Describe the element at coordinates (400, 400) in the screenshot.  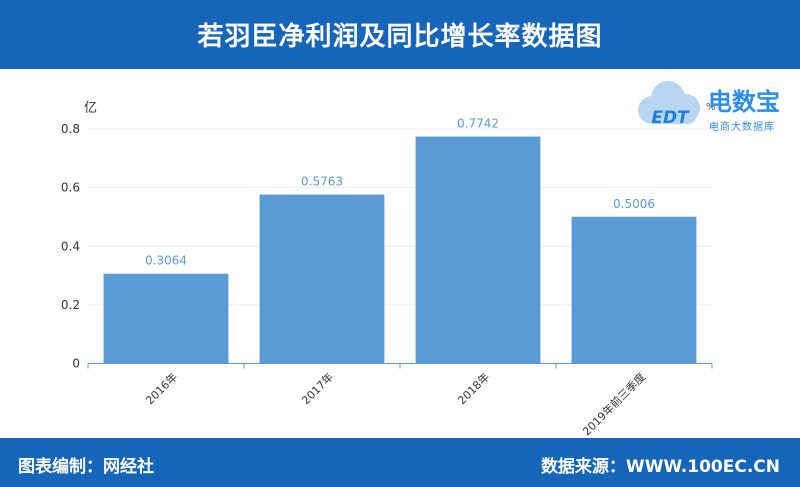
I see `x-axis-ticks: 2016年 2017年 2018年 2019年前三季度` at that location.